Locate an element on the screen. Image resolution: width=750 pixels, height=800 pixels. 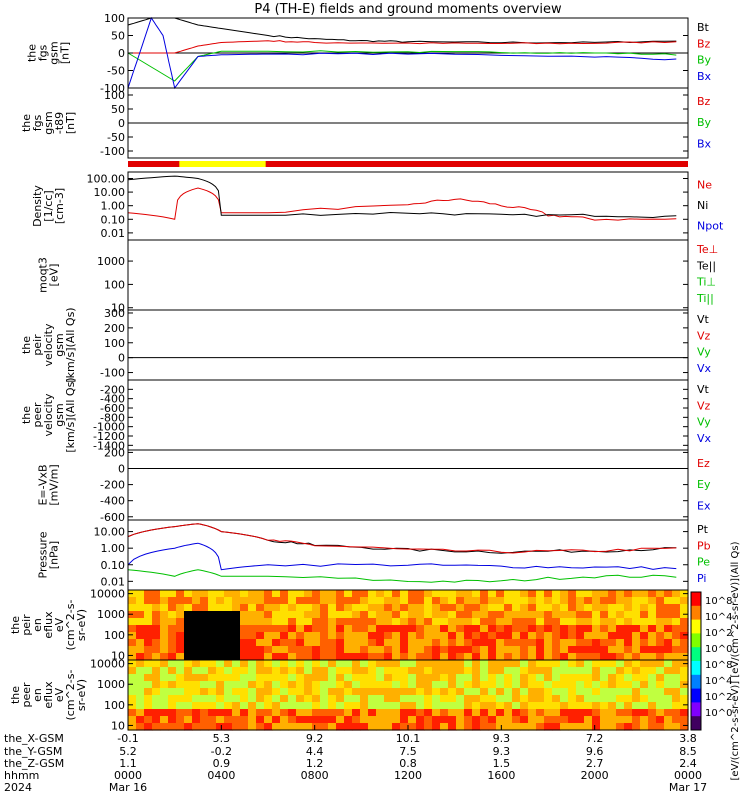
panel-moms-temp is located at coordinates (408, 275).